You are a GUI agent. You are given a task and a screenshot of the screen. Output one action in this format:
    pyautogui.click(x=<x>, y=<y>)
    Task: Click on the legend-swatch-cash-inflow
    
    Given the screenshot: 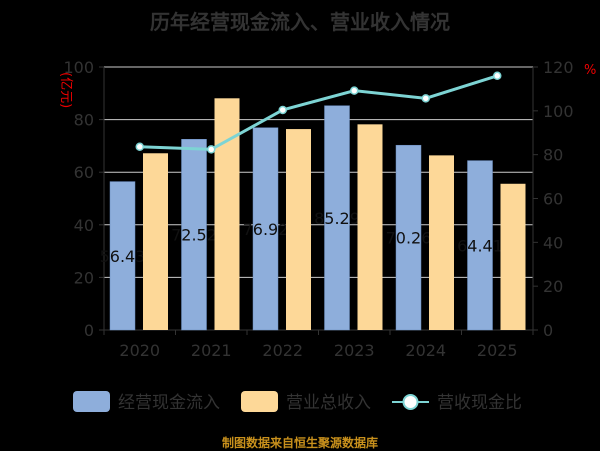 What is the action you would take?
    pyautogui.click(x=91, y=401)
    